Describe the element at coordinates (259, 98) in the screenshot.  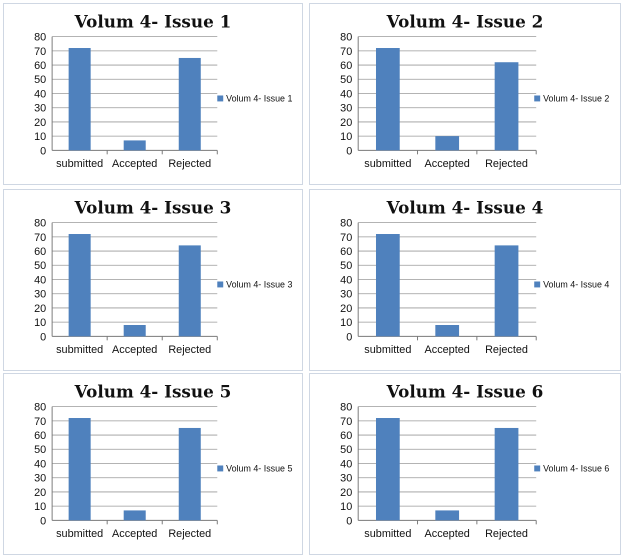
I see `legend-label: Volum 4- Issue 1` at that location.